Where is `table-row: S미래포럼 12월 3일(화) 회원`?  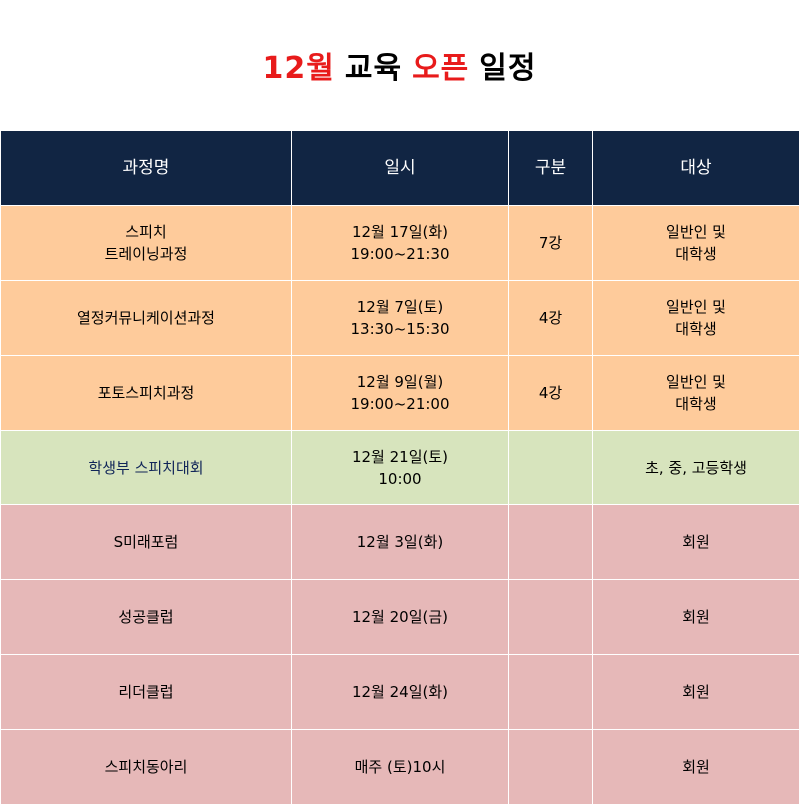 table-row: S미래포럼 12월 3일(화) 회원 is located at coordinates (399, 542).